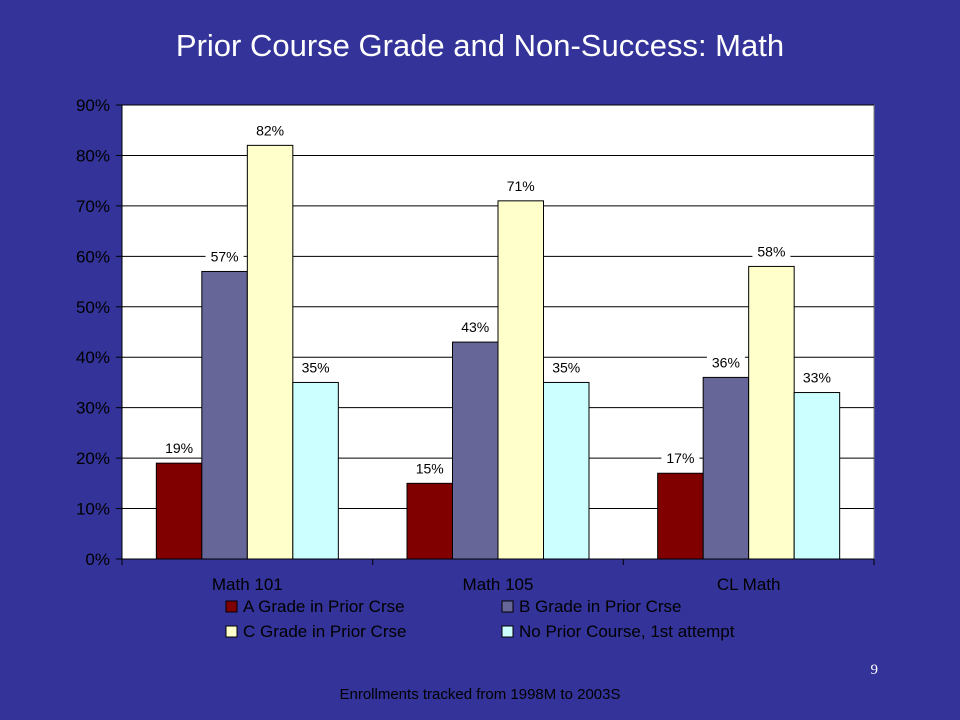  I want to click on data-label: 17%, so click(680, 458).